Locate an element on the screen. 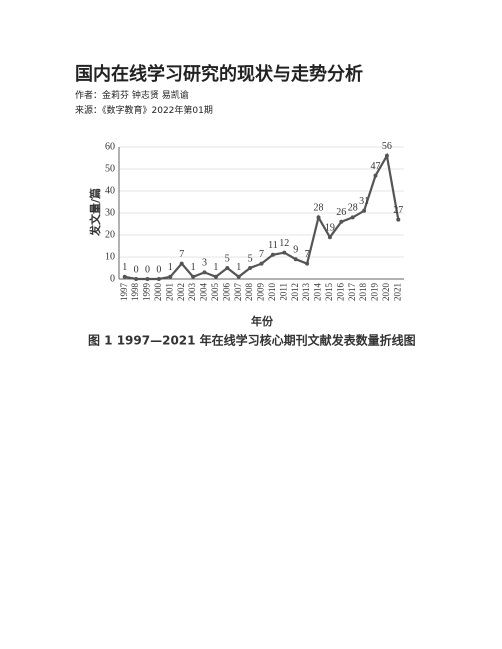 The image size is (502, 649). data-label: 11 is located at coordinates (273, 245).